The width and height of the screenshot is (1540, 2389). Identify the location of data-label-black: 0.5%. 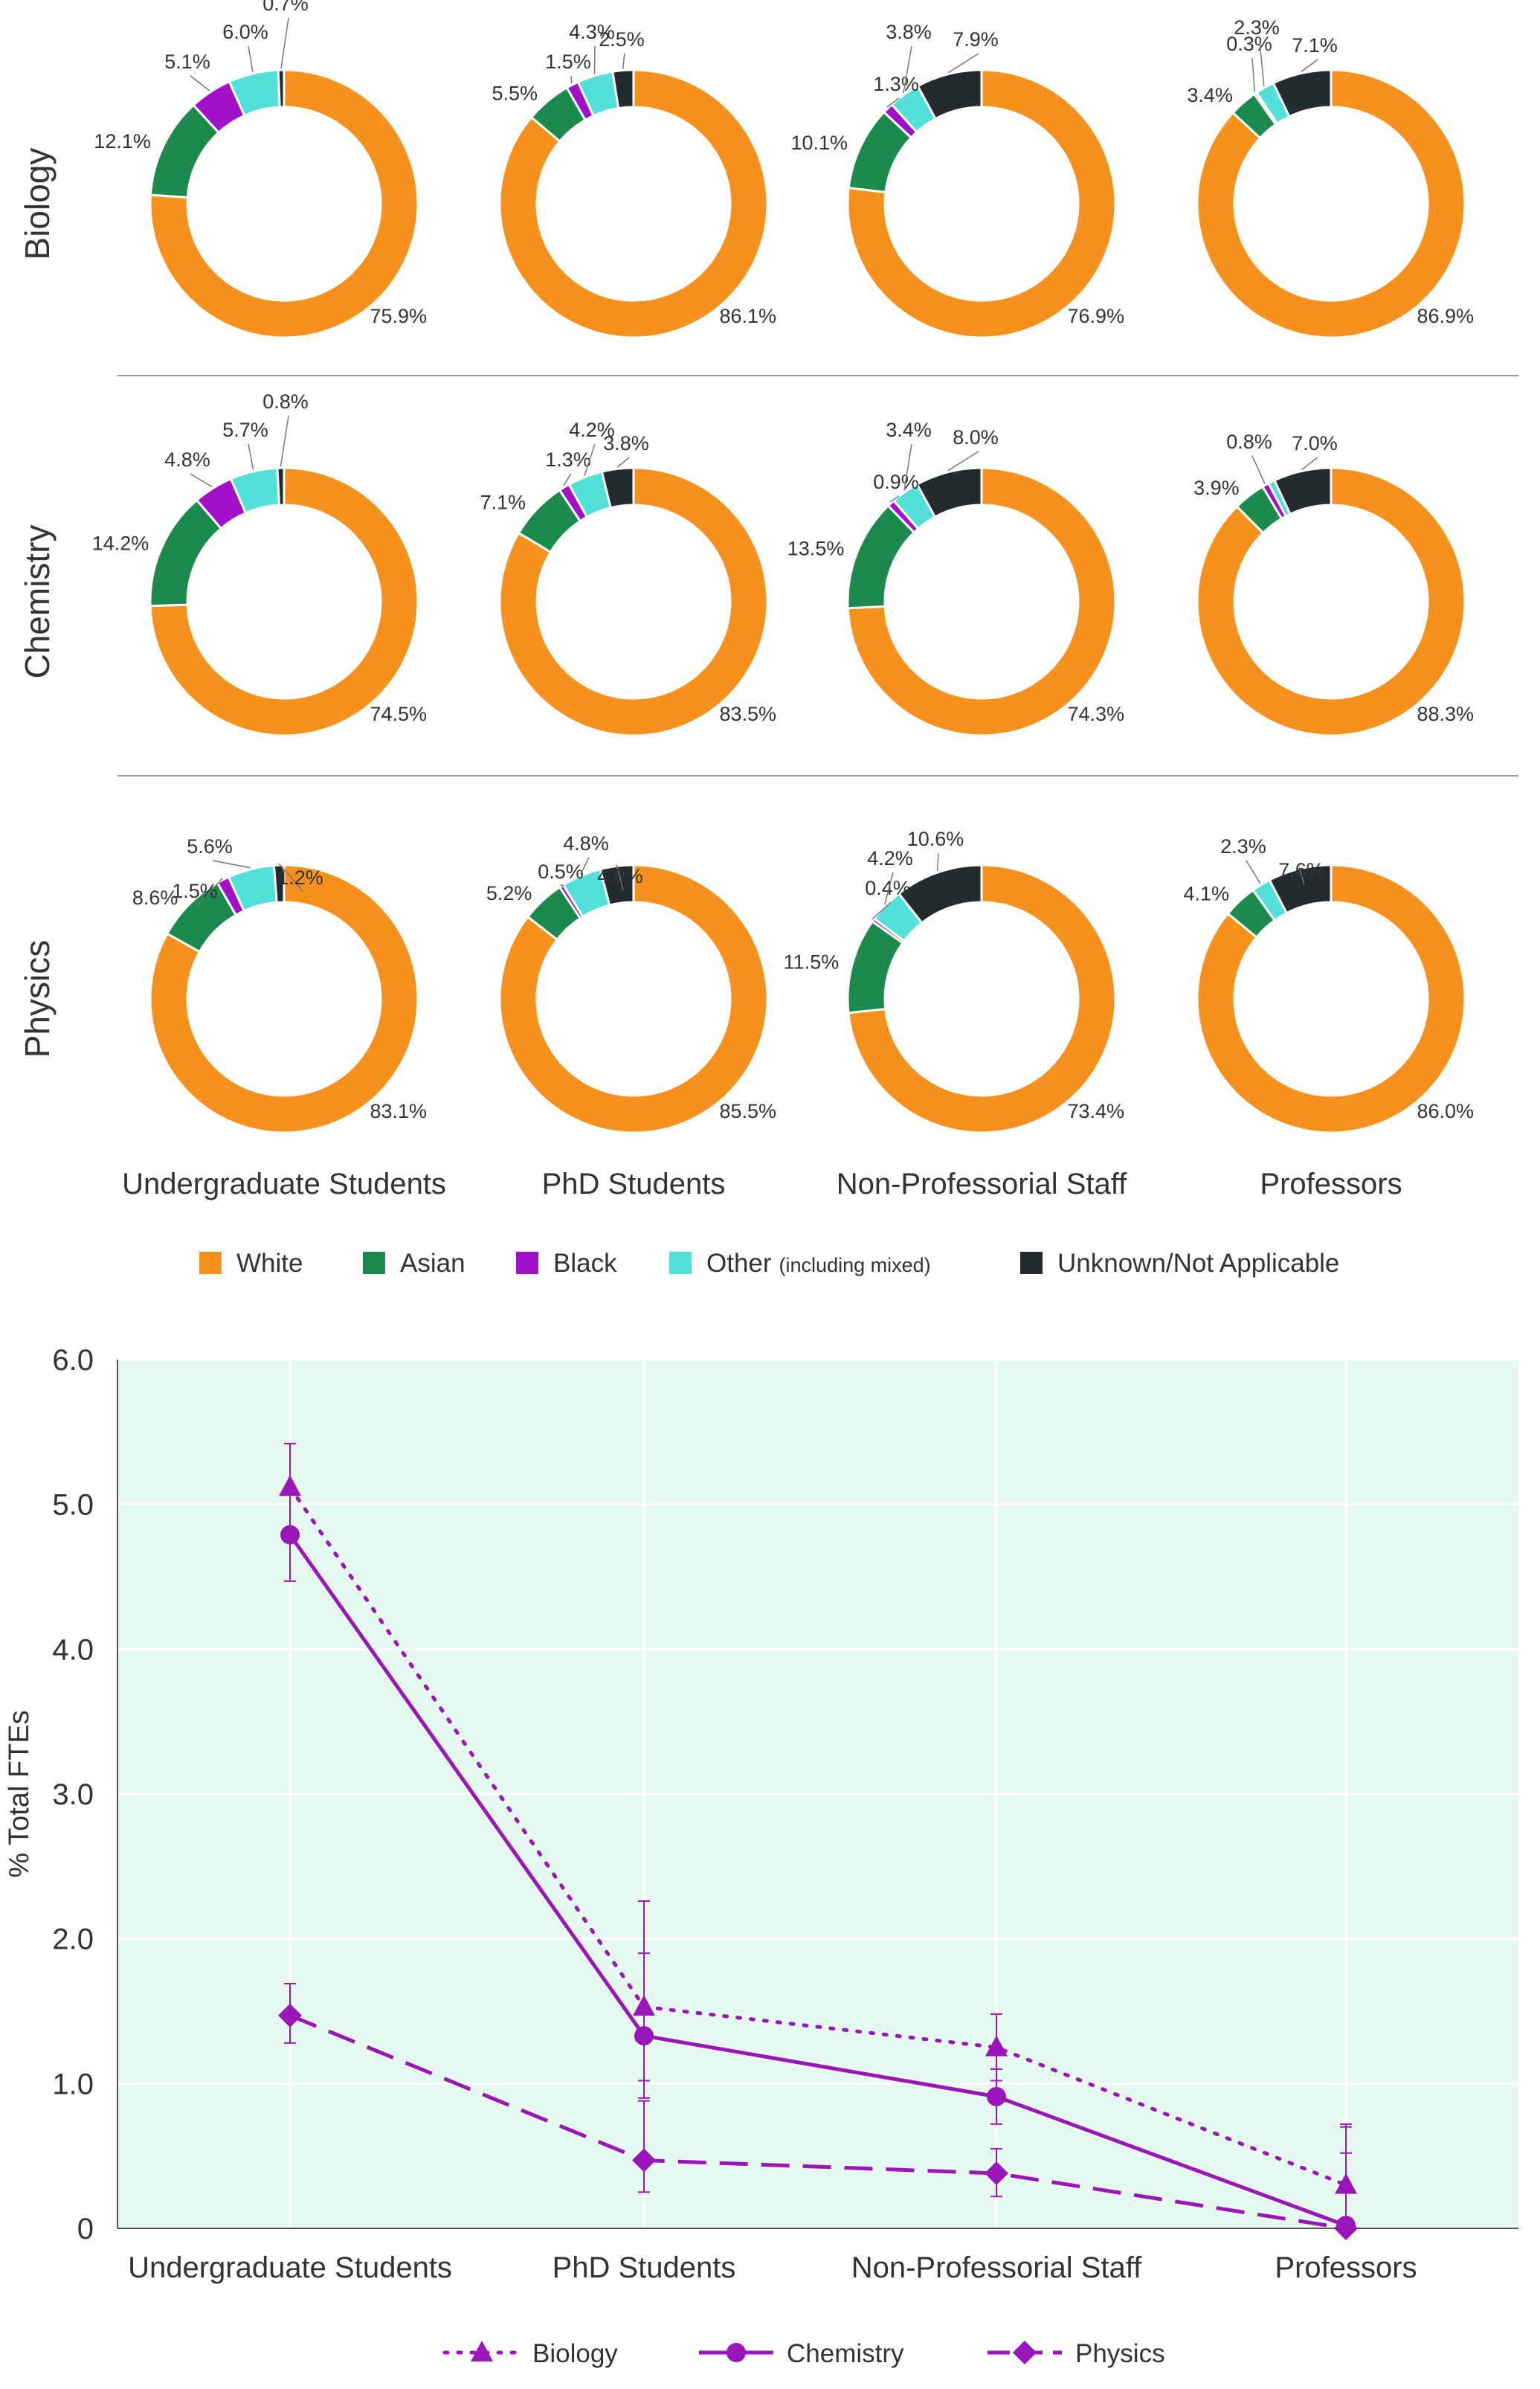
(561, 872).